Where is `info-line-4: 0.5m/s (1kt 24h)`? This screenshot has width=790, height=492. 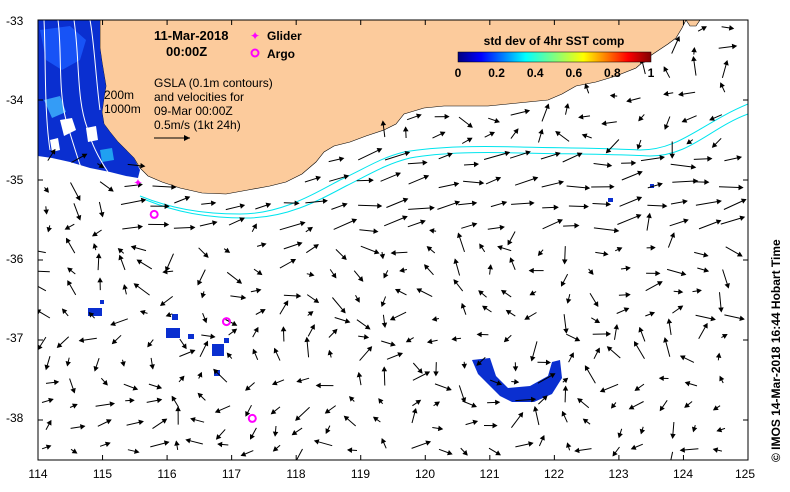
info-line-4: 0.5m/s (1kt 24h) is located at coordinates (197, 125).